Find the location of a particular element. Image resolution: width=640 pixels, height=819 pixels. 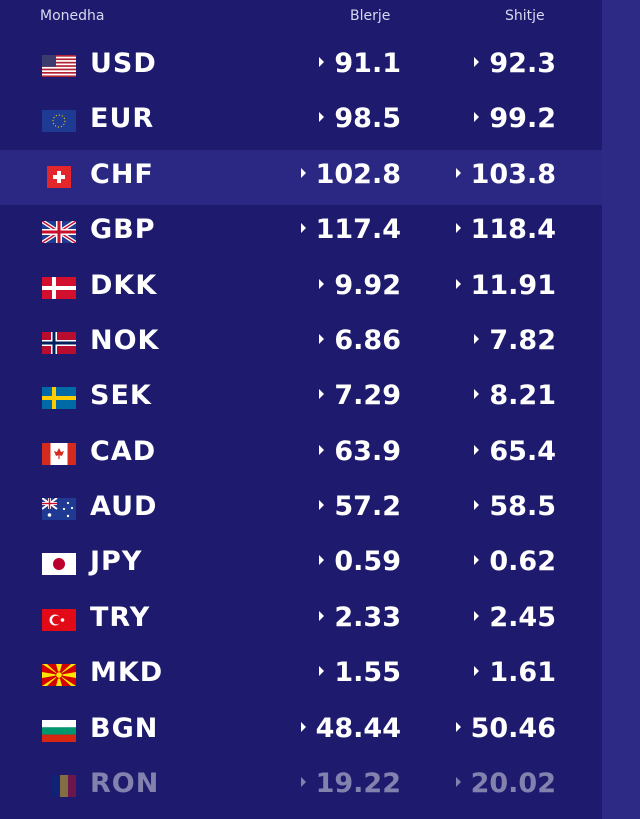

buy-value: 98.5 is located at coordinates (360, 118).